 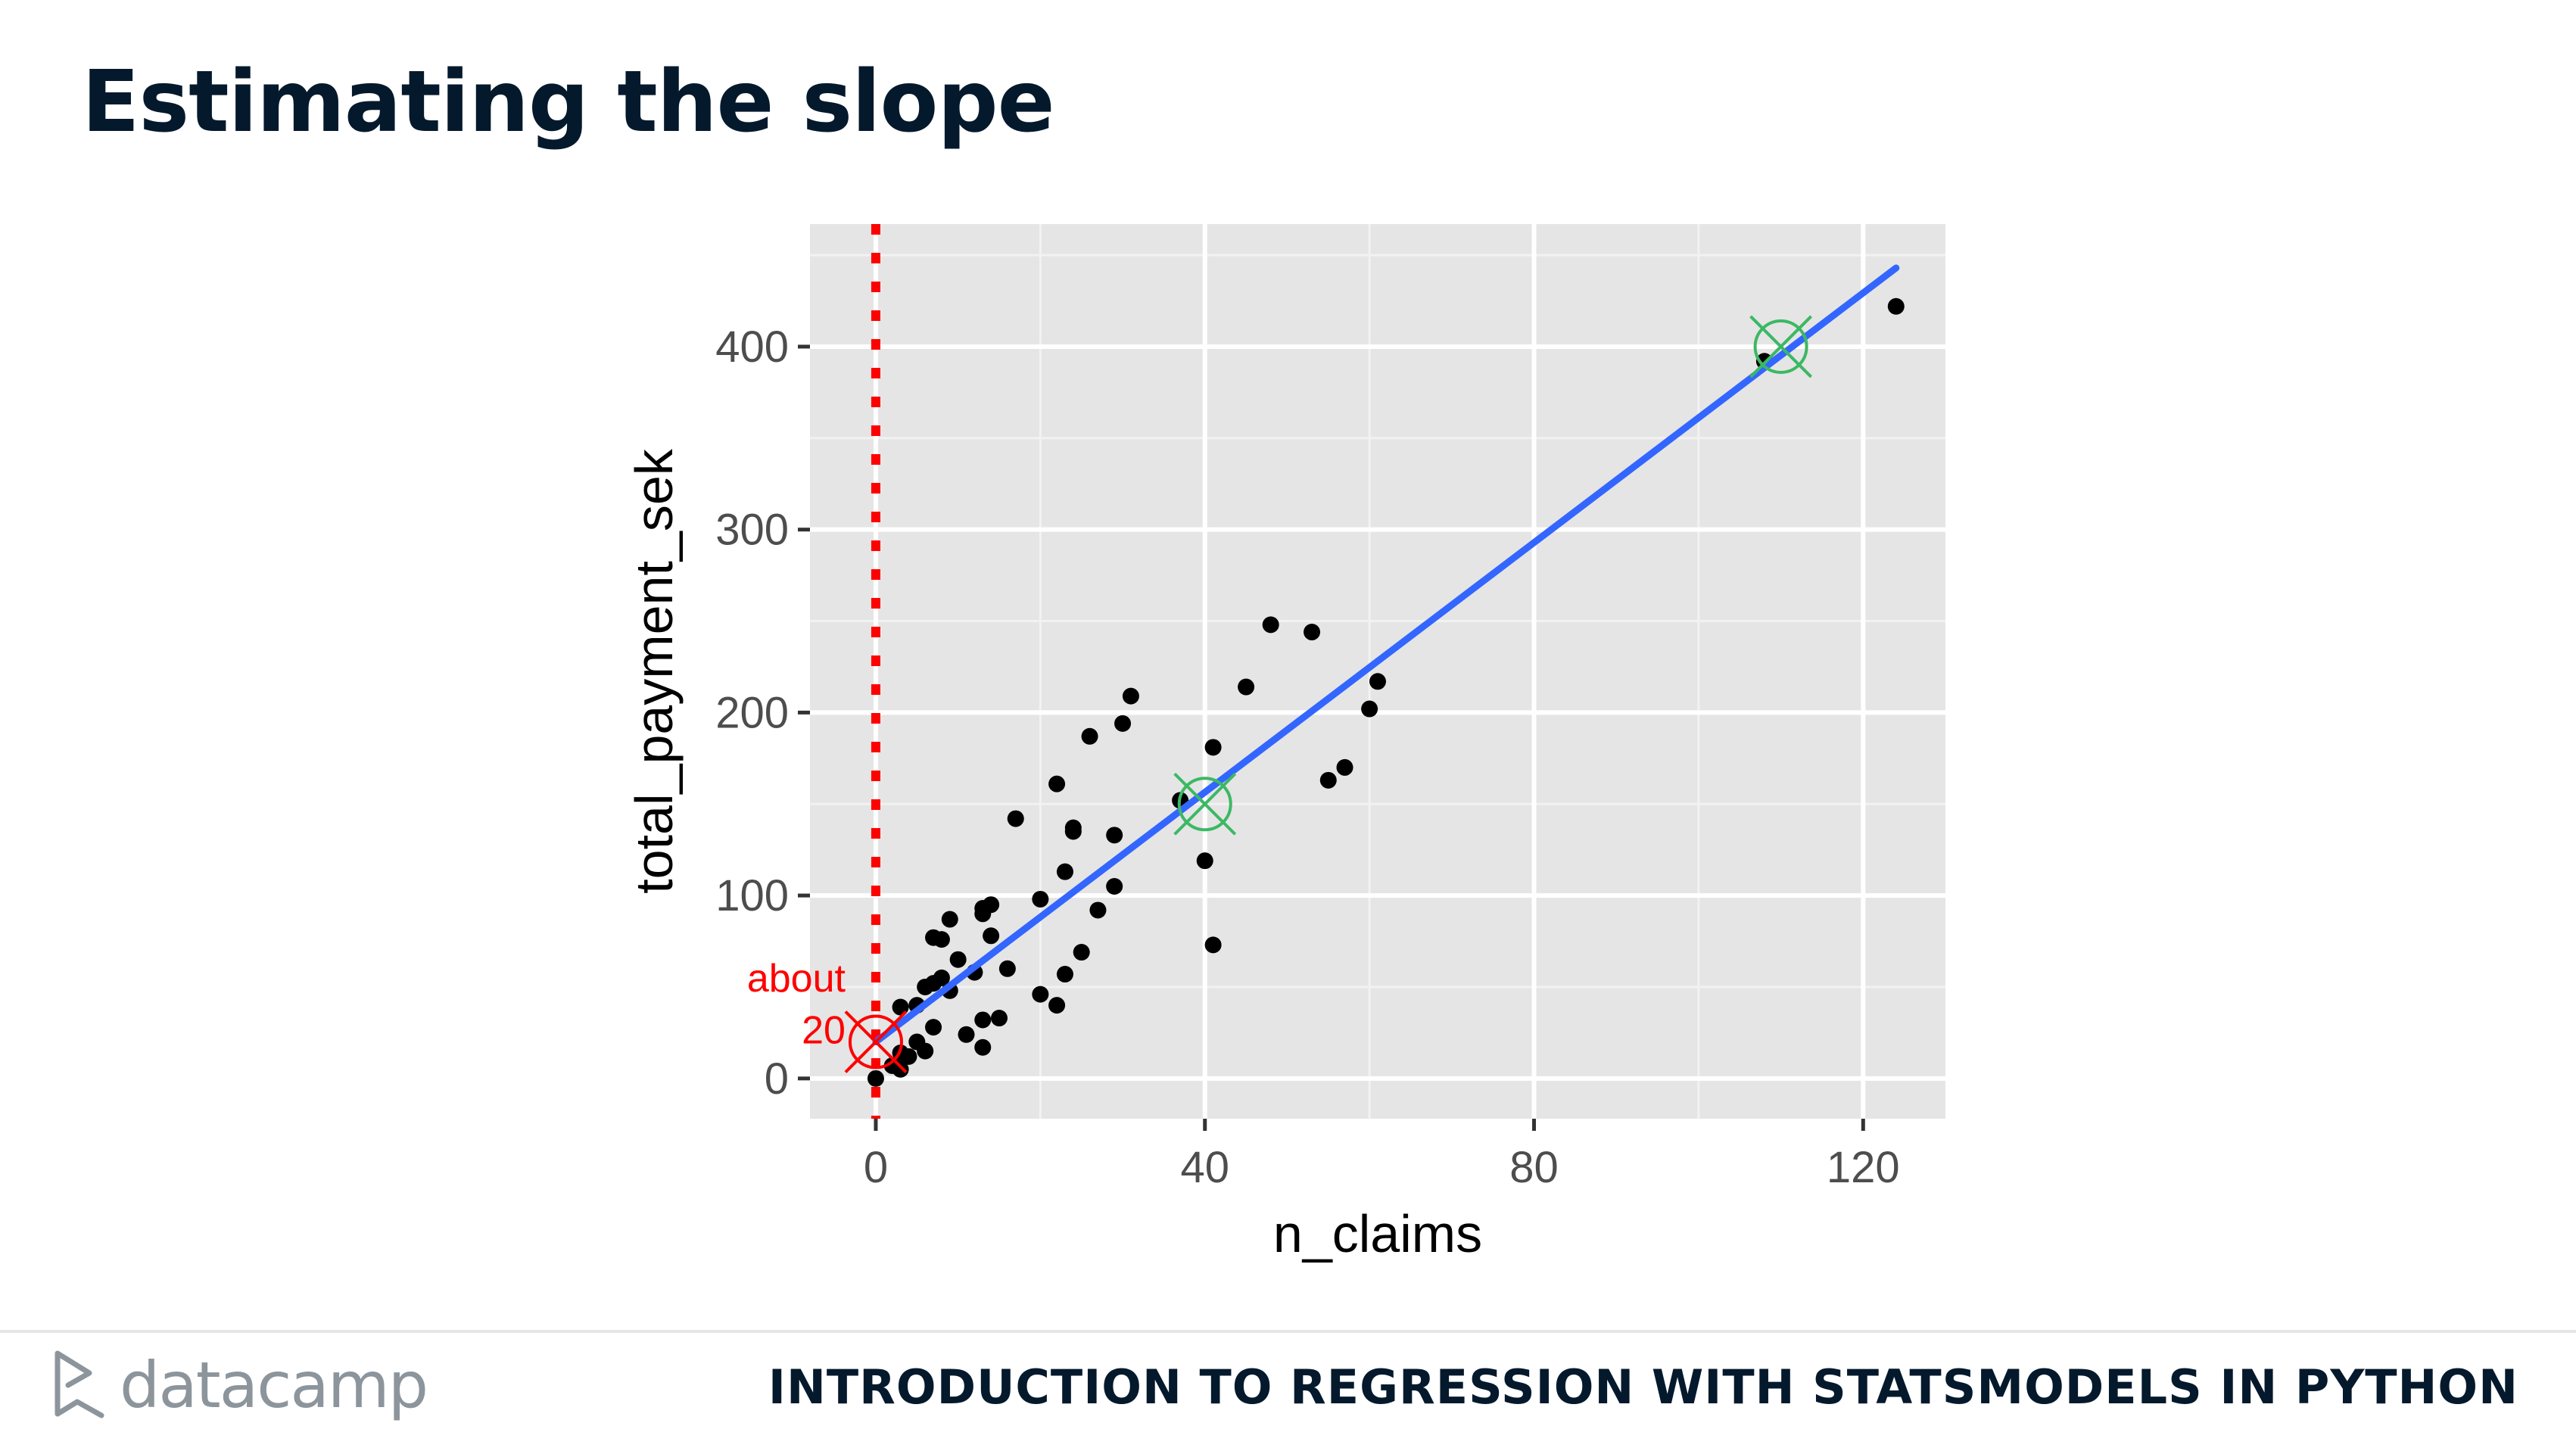 I want to click on y-tick-label: 300, so click(x=752, y=530).